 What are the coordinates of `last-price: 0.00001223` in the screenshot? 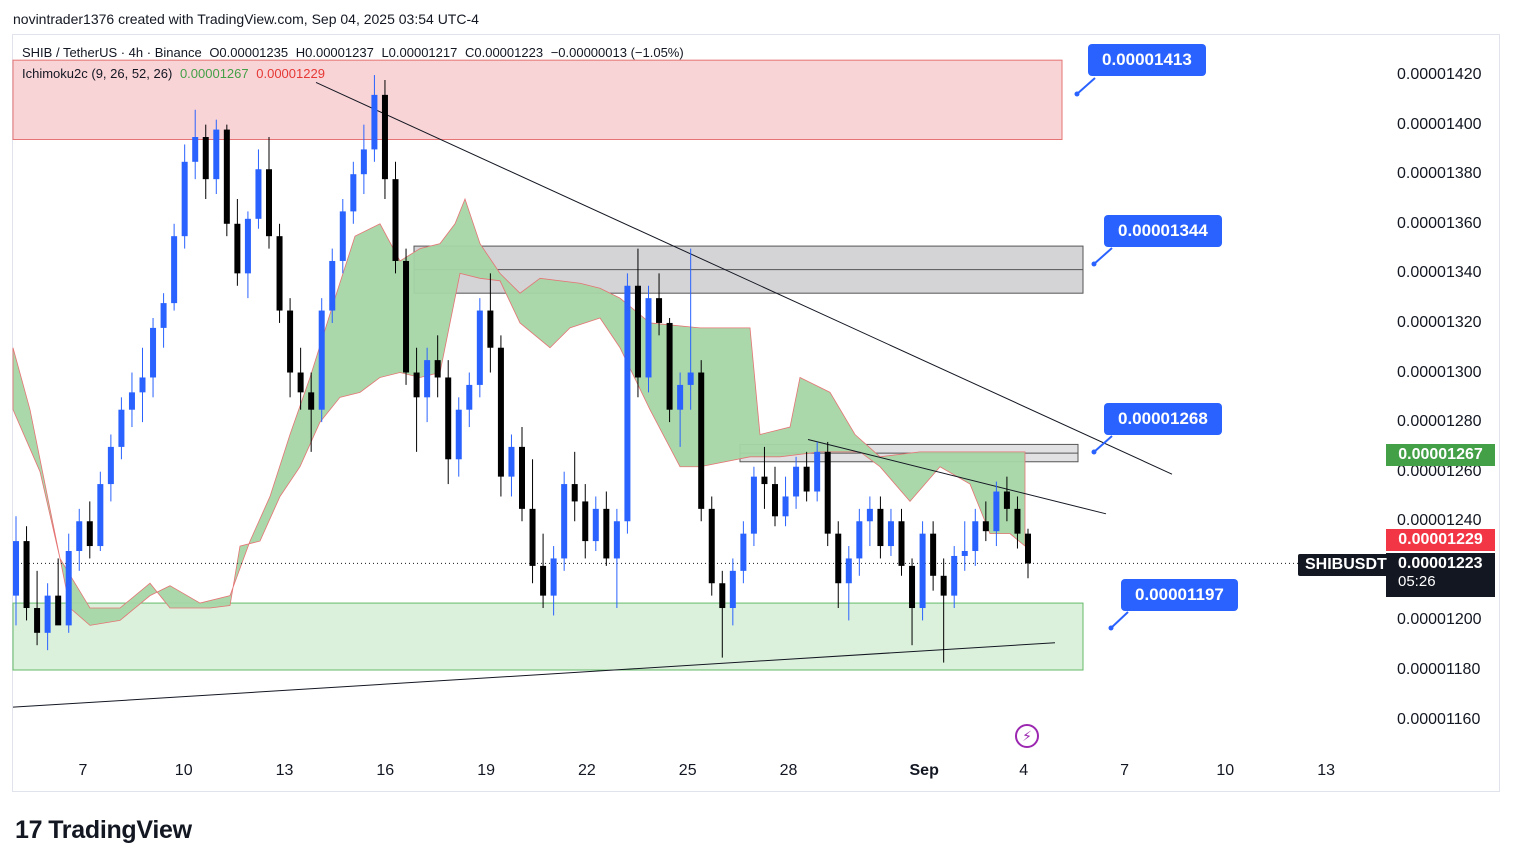 It's located at (1440, 563).